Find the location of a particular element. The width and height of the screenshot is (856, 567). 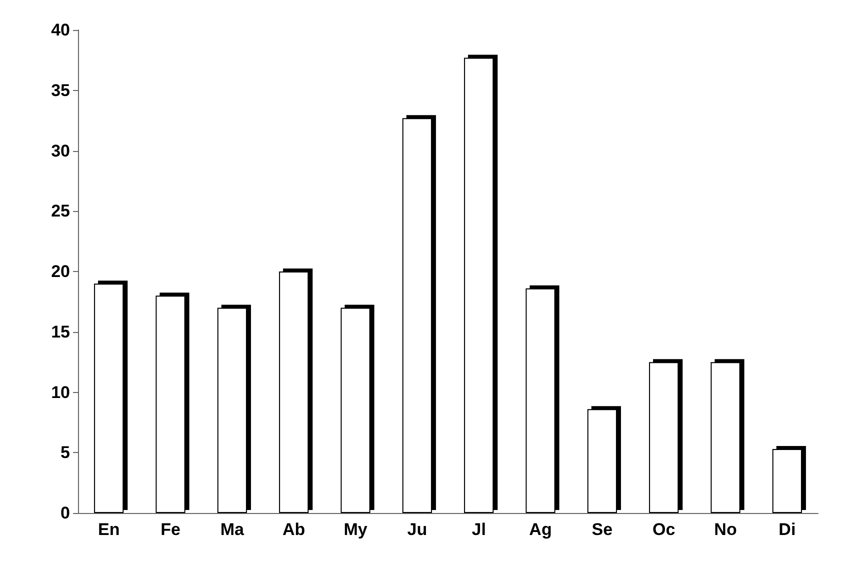

y-tick-label: 15 is located at coordinates (60, 332).